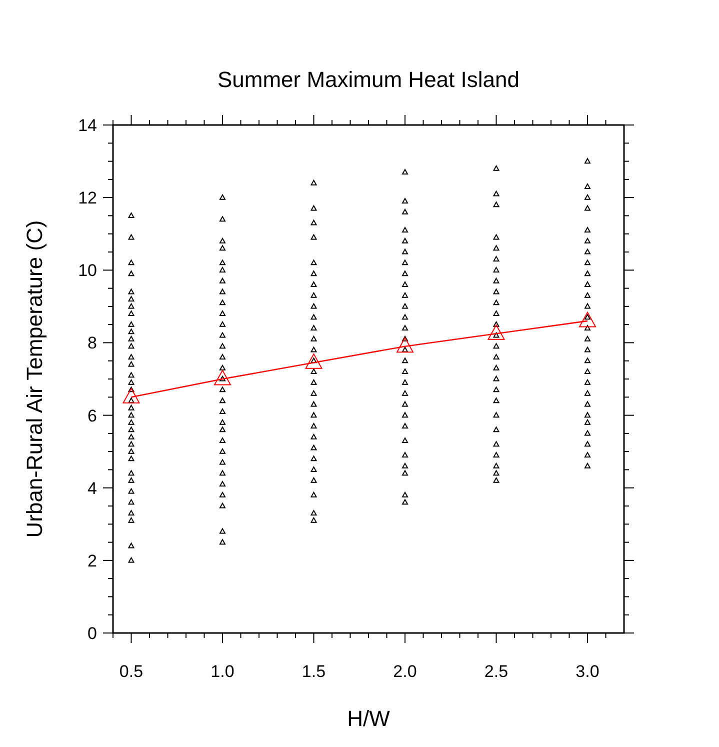 This screenshot has width=719, height=747. What do you see at coordinates (87, 198) in the screenshot?
I see `y-tick-label: 12` at bounding box center [87, 198].